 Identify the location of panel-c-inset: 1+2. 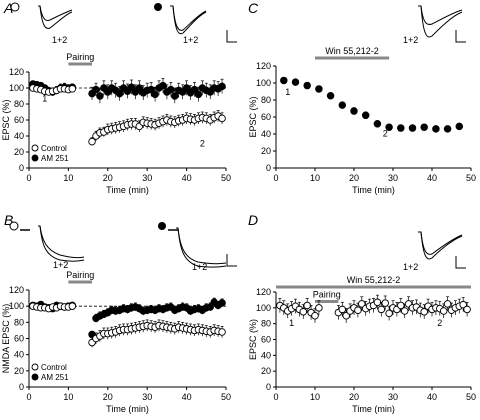
(434, 25).